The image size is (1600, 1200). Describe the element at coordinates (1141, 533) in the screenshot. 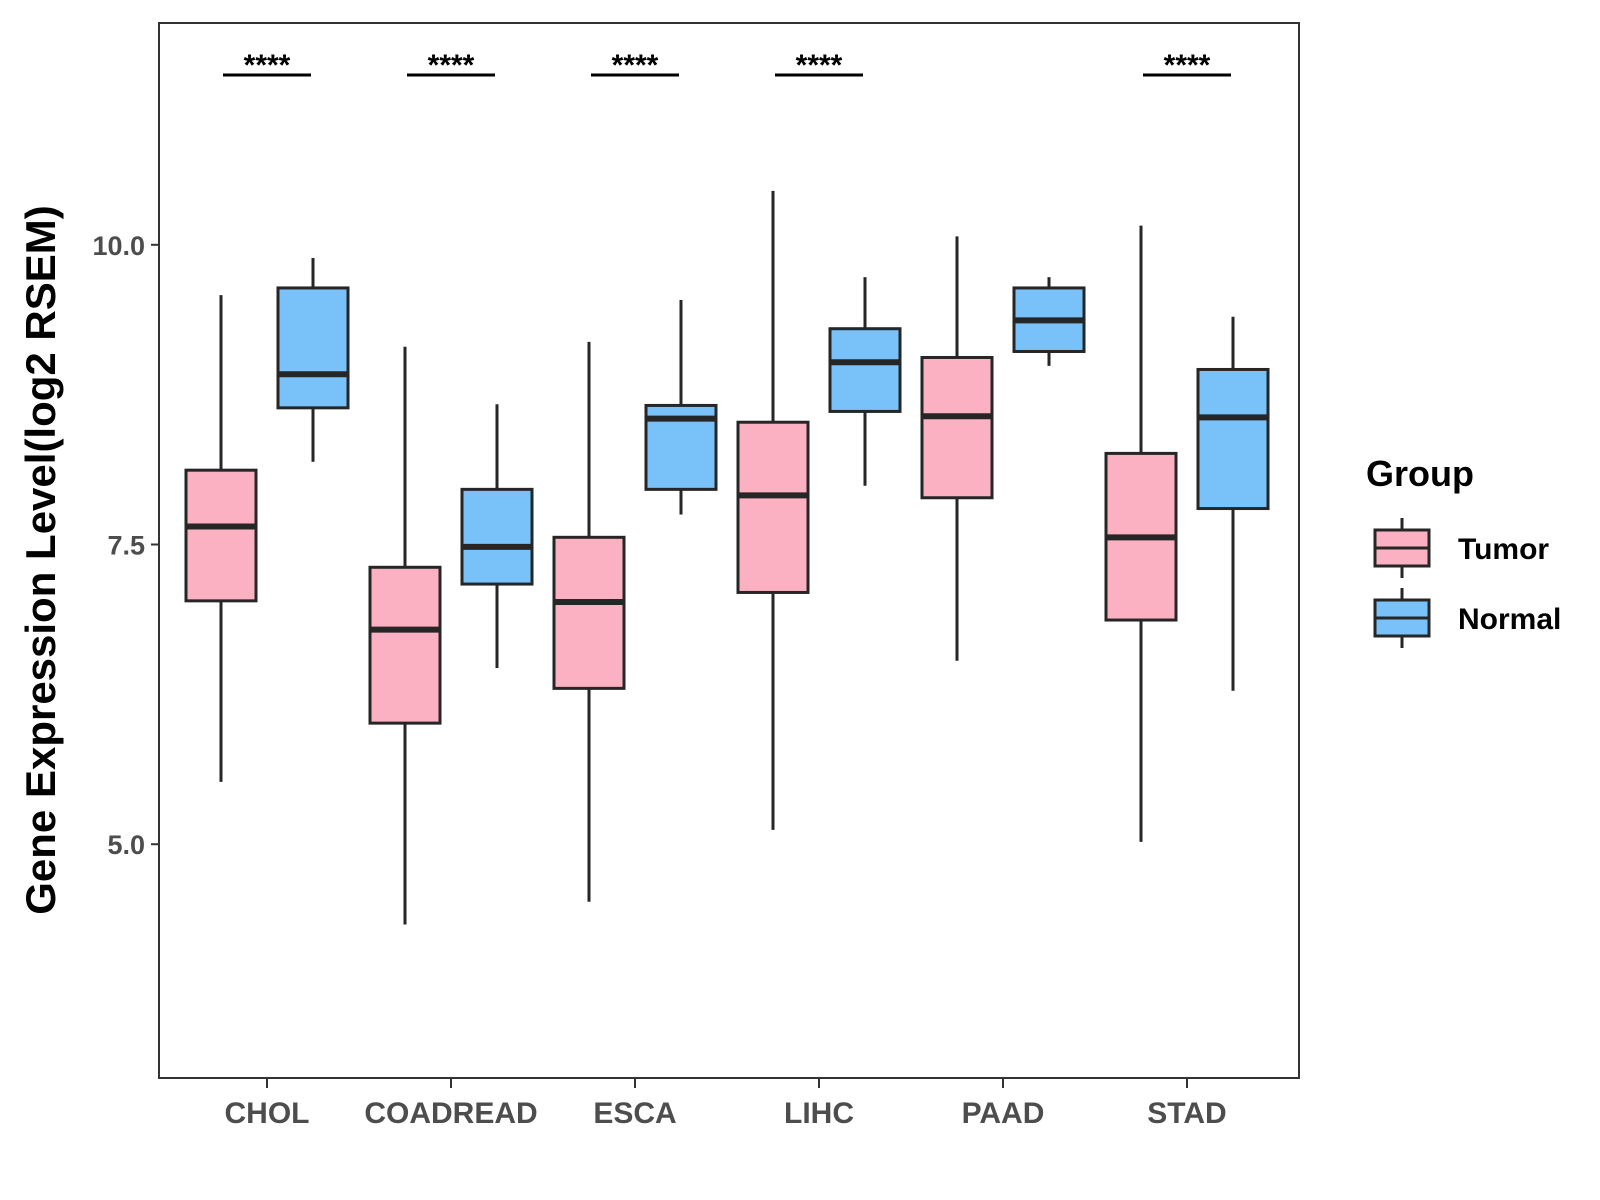

I see `box-tumor-stad` at that location.